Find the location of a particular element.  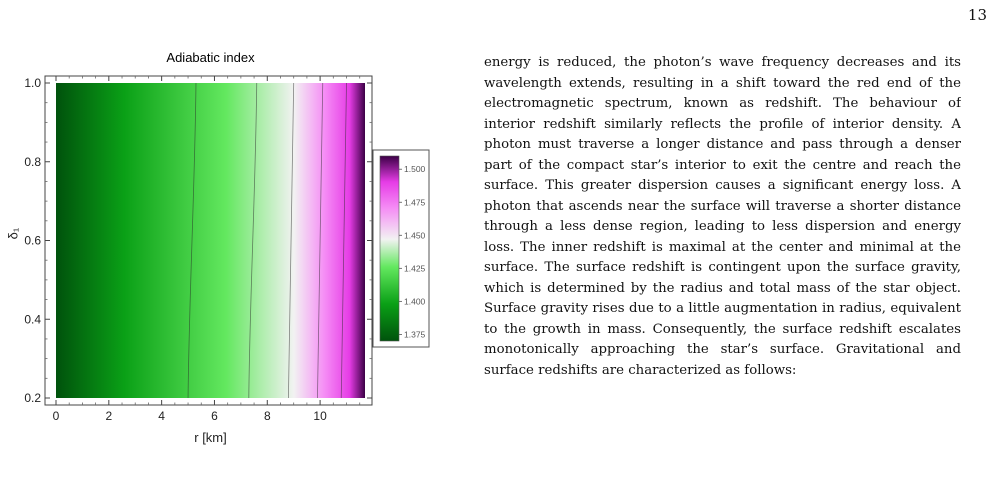

colorbar-tick-label: 1.475 is located at coordinates (415, 202).